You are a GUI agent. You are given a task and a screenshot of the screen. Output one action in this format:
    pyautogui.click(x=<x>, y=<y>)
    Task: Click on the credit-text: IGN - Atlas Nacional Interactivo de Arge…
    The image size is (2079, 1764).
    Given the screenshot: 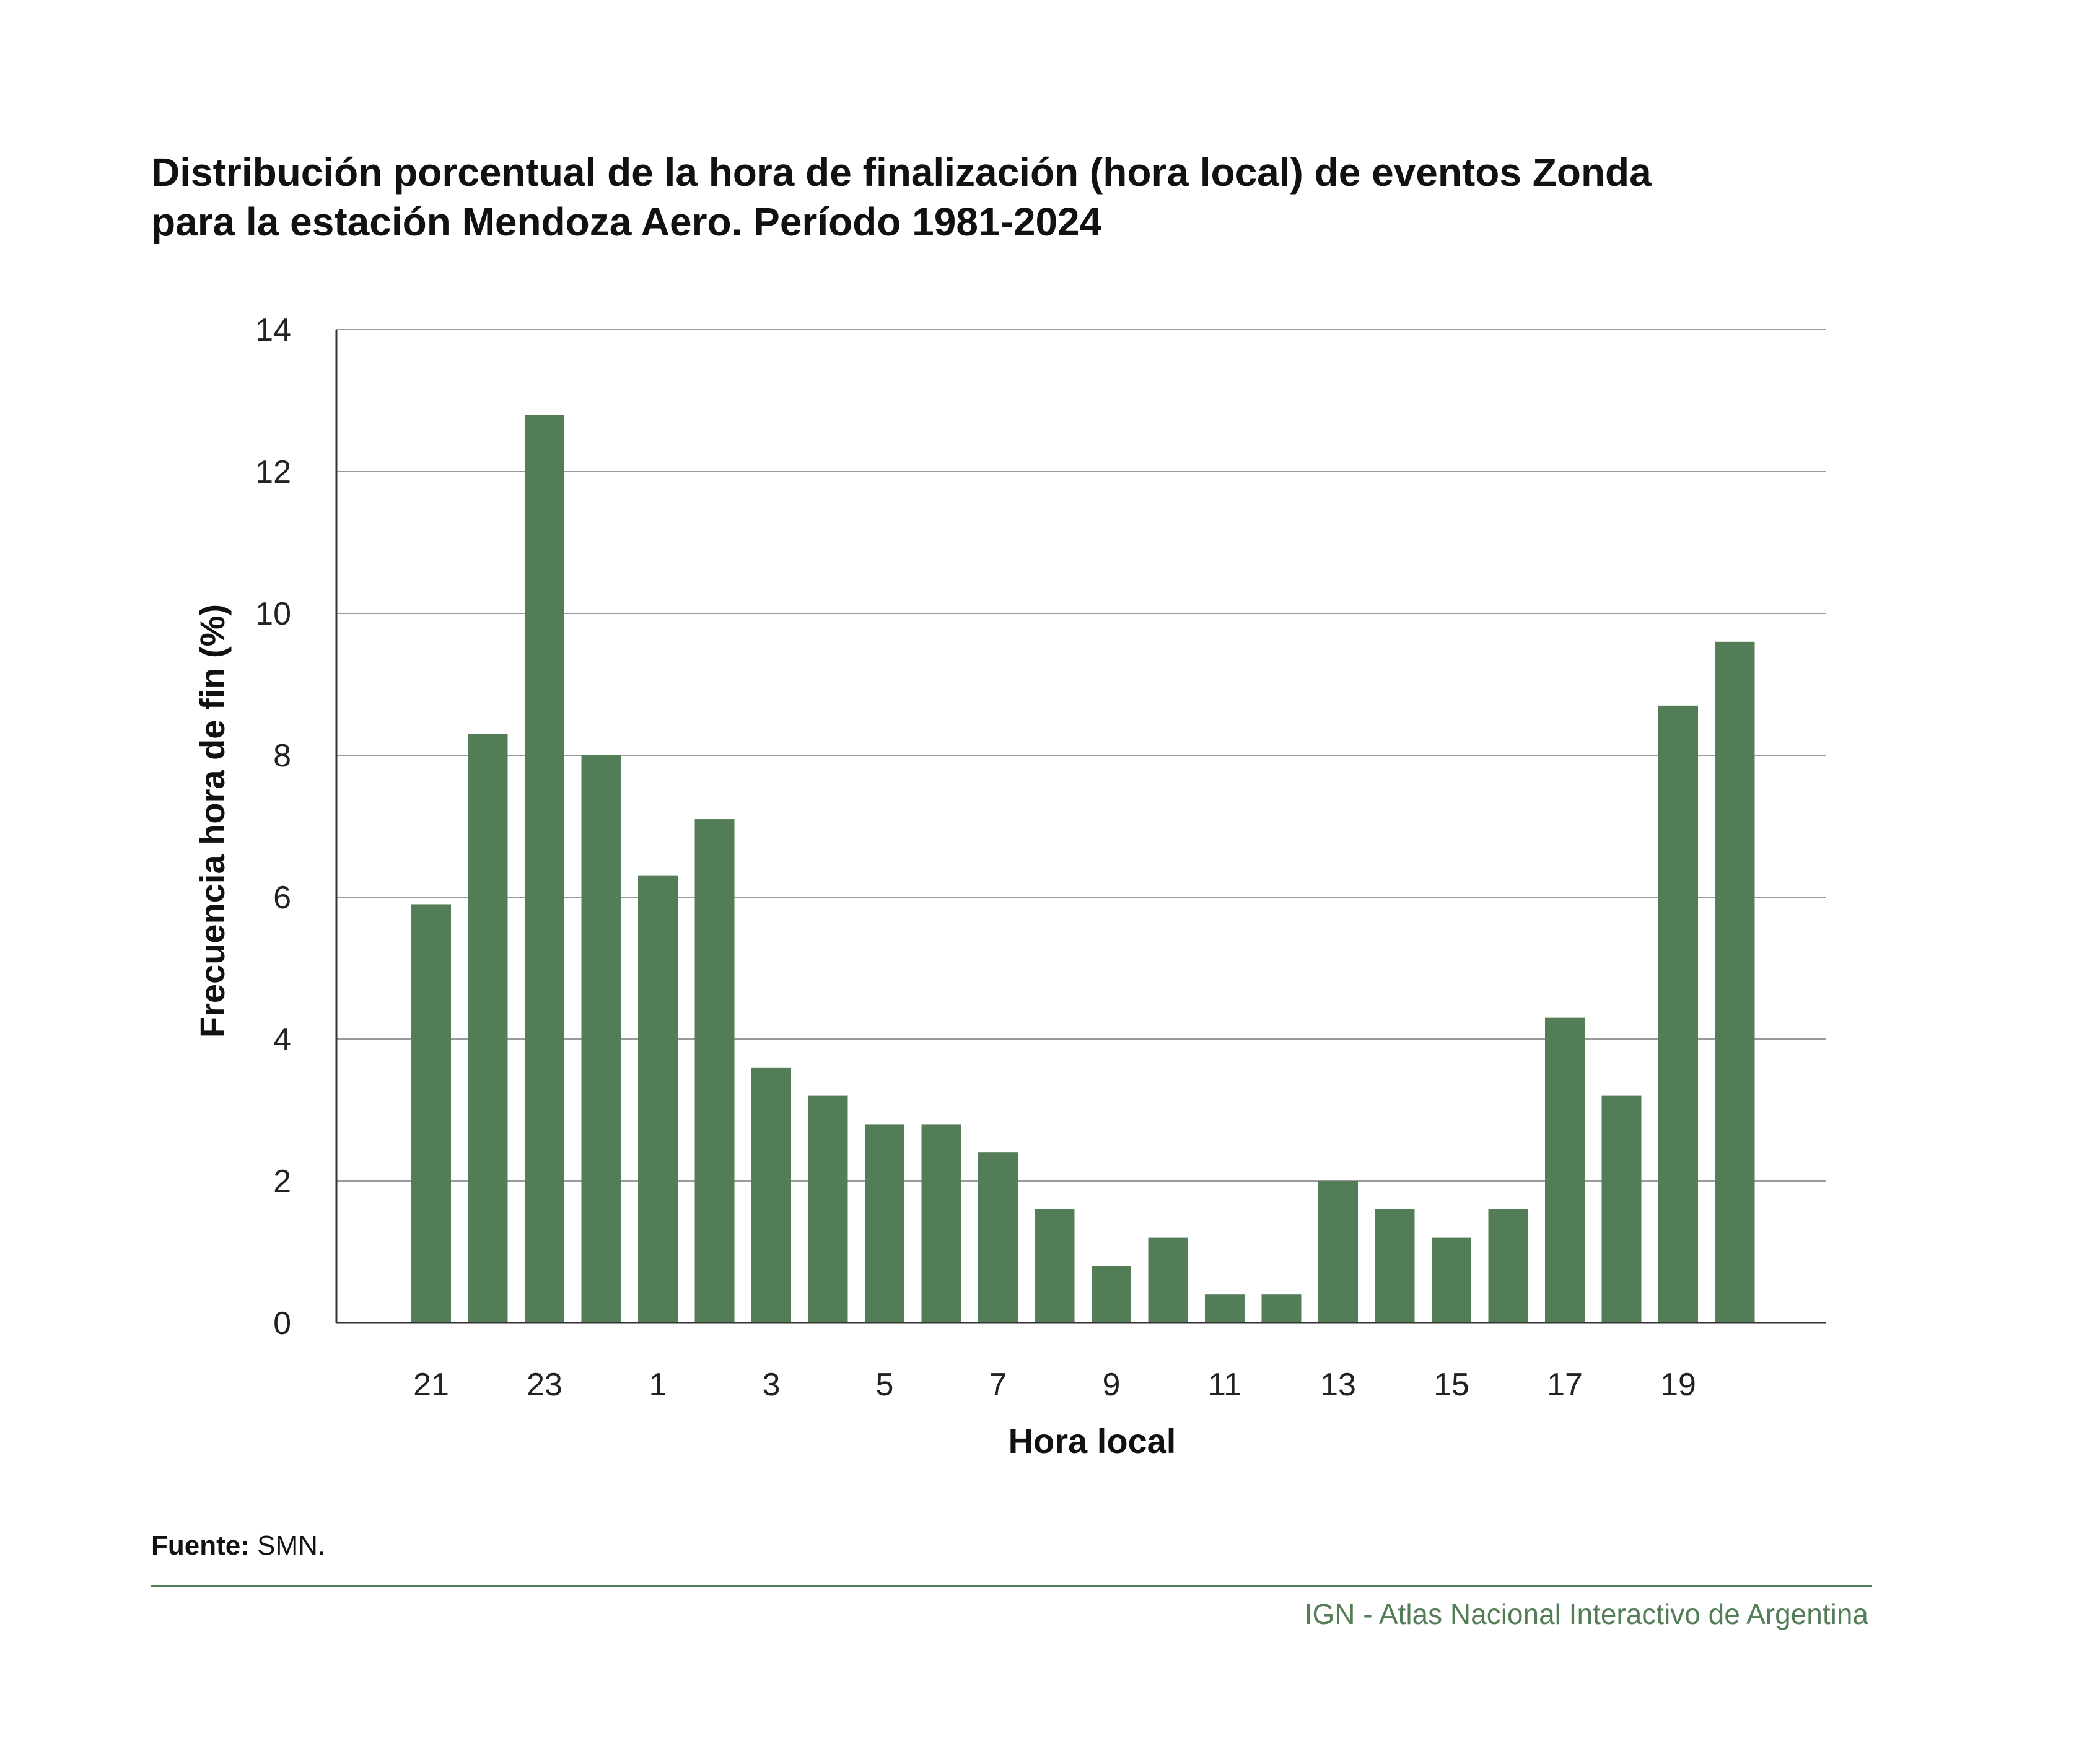 What is the action you would take?
    pyautogui.click(x=1586, y=1614)
    